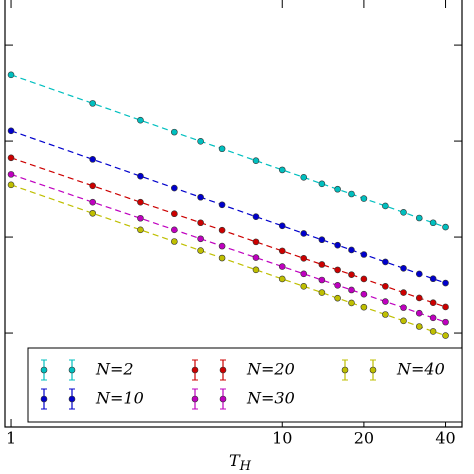 The height and width of the screenshot is (474, 474). What do you see at coordinates (420, 369) in the screenshot?
I see `legend-label: N=40` at bounding box center [420, 369].